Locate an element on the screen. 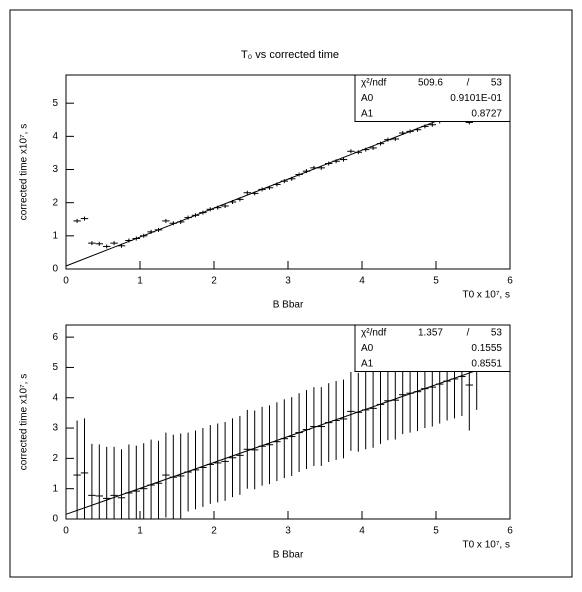  stats-value: 0.9101E-01 is located at coordinates (476, 98).